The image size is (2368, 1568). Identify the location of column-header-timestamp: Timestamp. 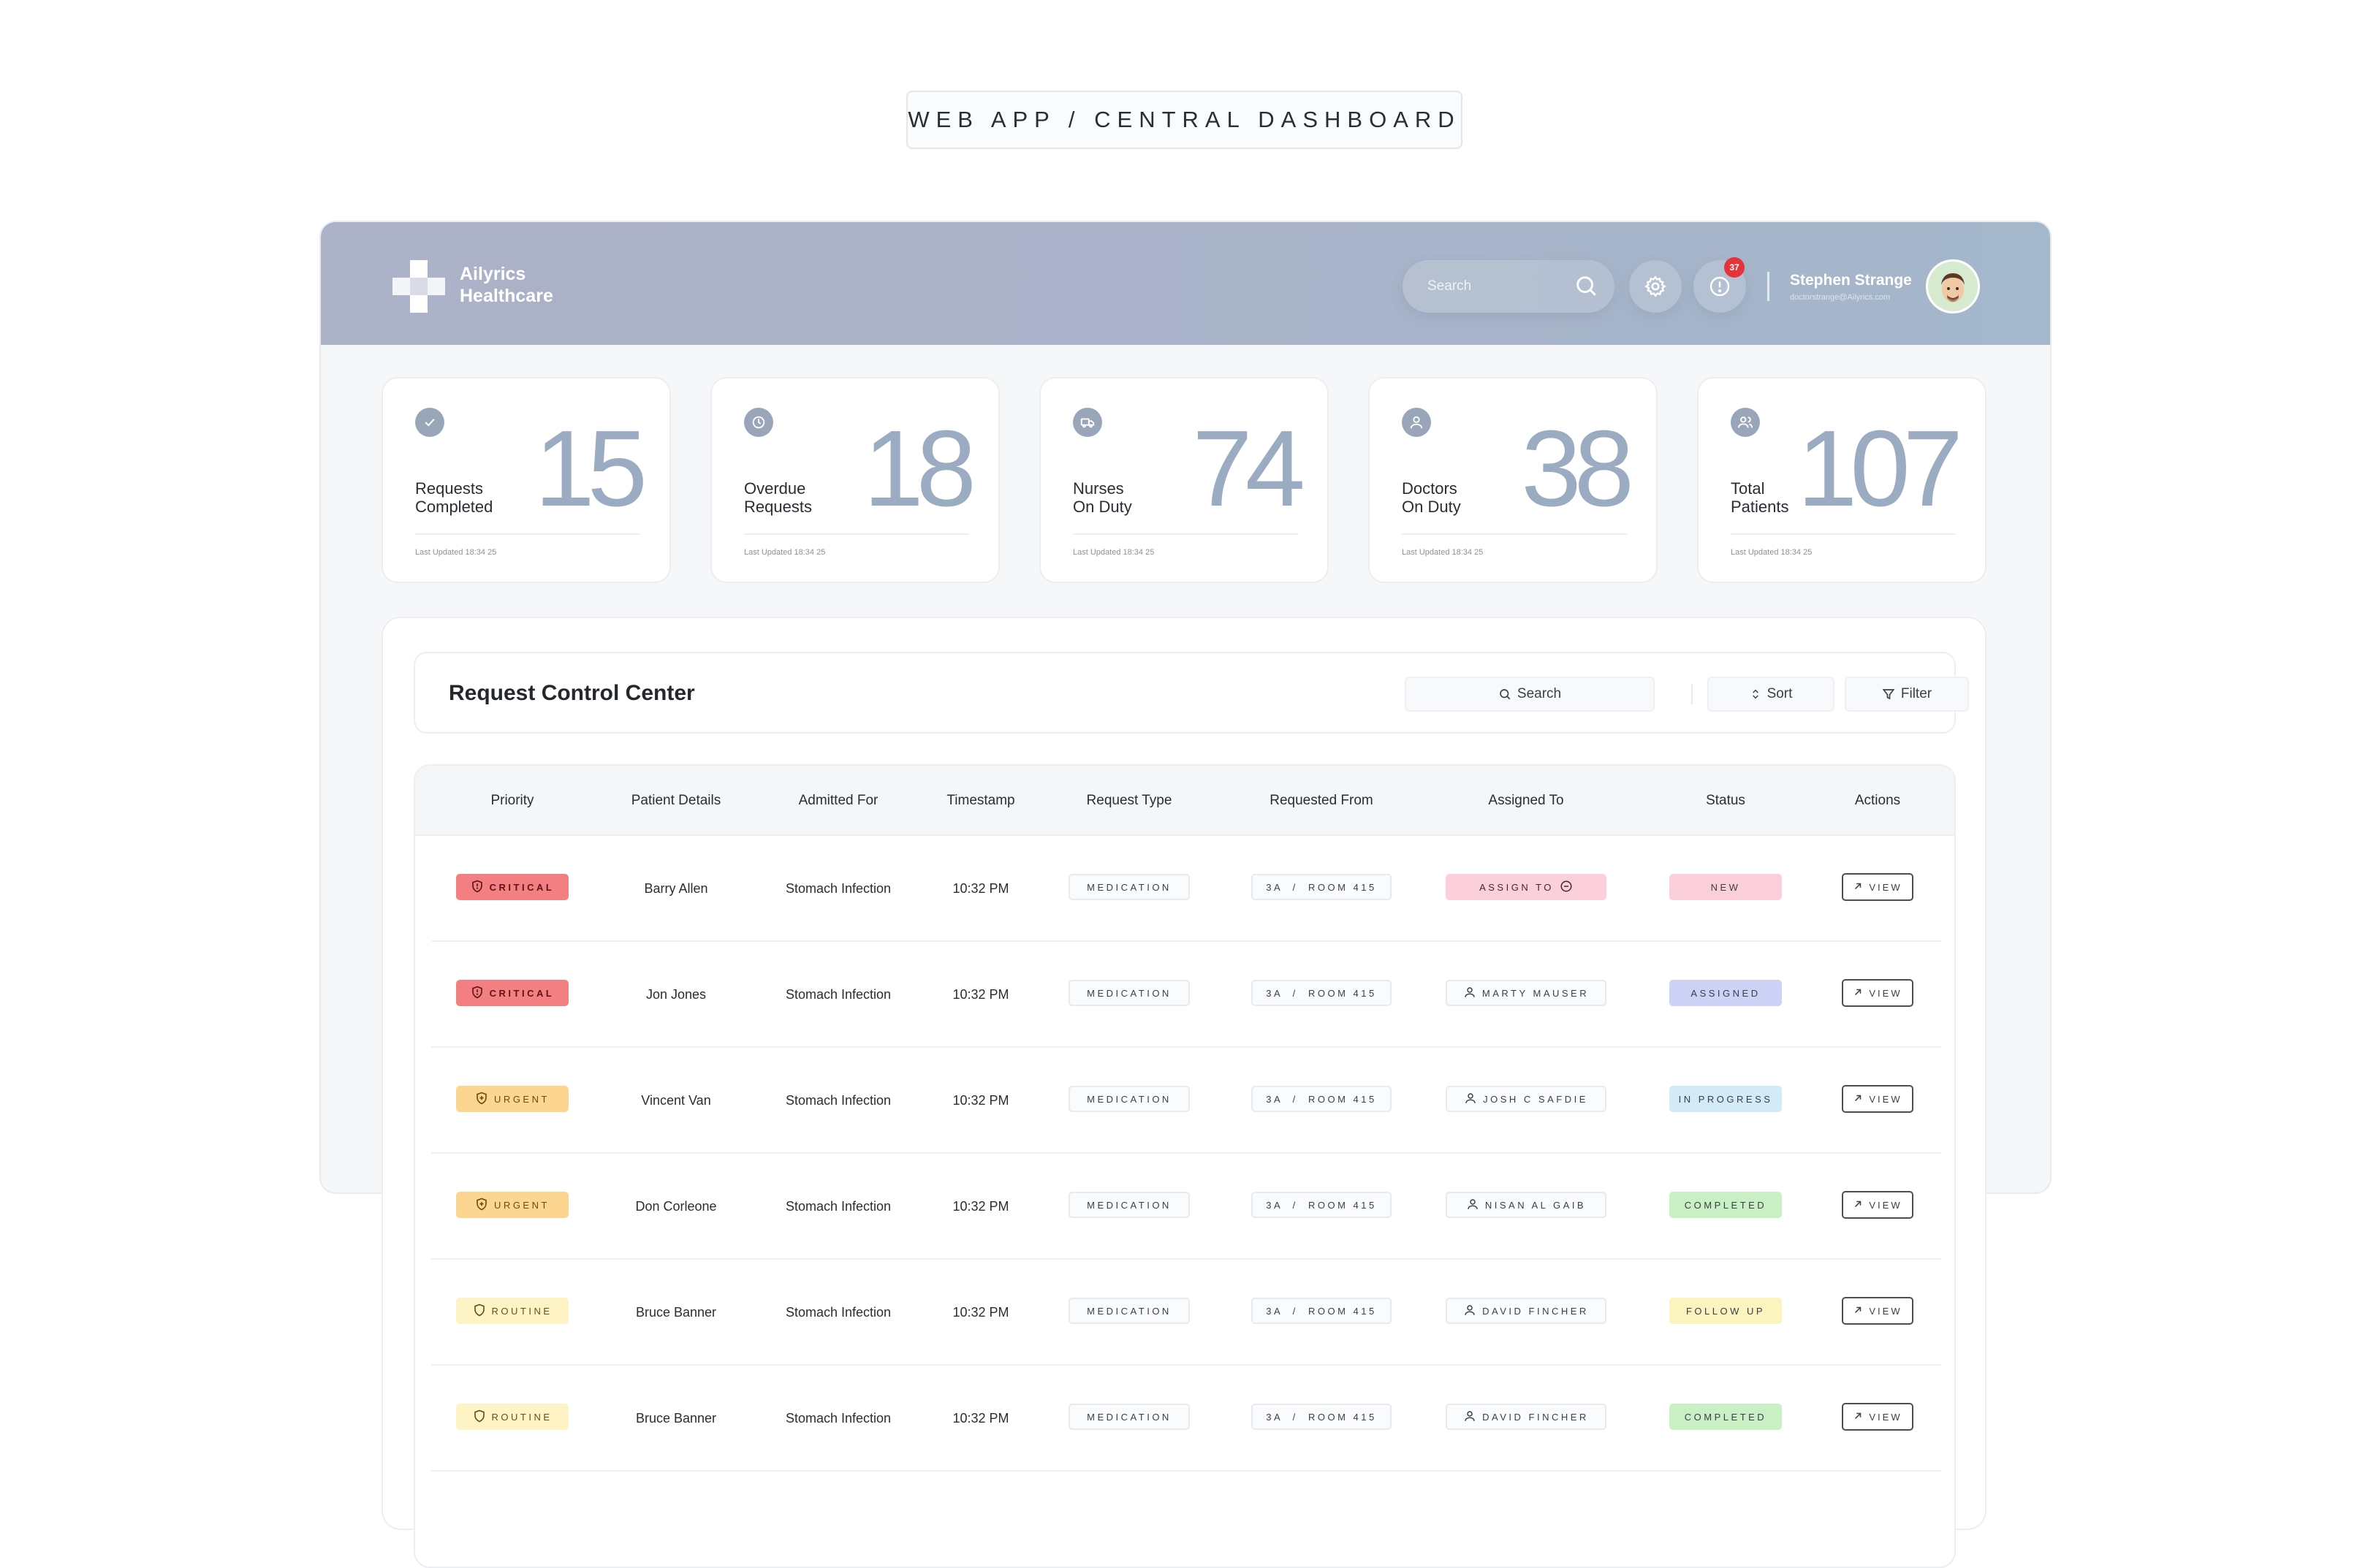
(980, 800).